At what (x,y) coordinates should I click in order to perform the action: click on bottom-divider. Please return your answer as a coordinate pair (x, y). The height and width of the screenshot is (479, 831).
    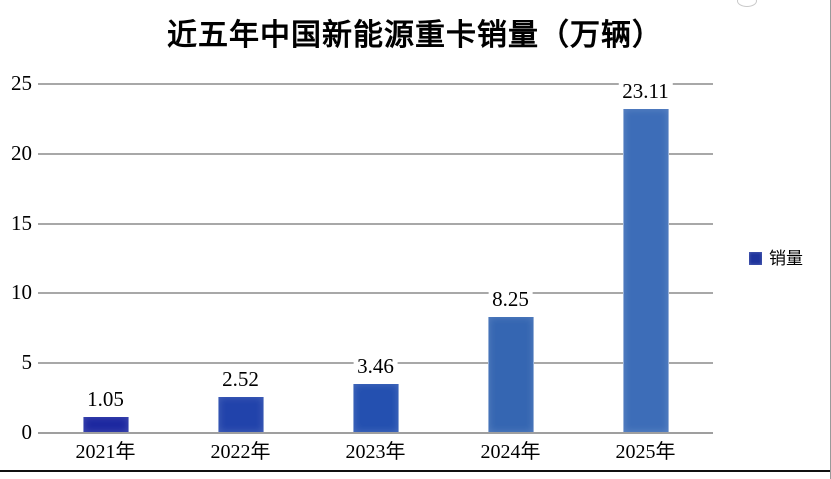
    Looking at the image, I should click on (415, 471).